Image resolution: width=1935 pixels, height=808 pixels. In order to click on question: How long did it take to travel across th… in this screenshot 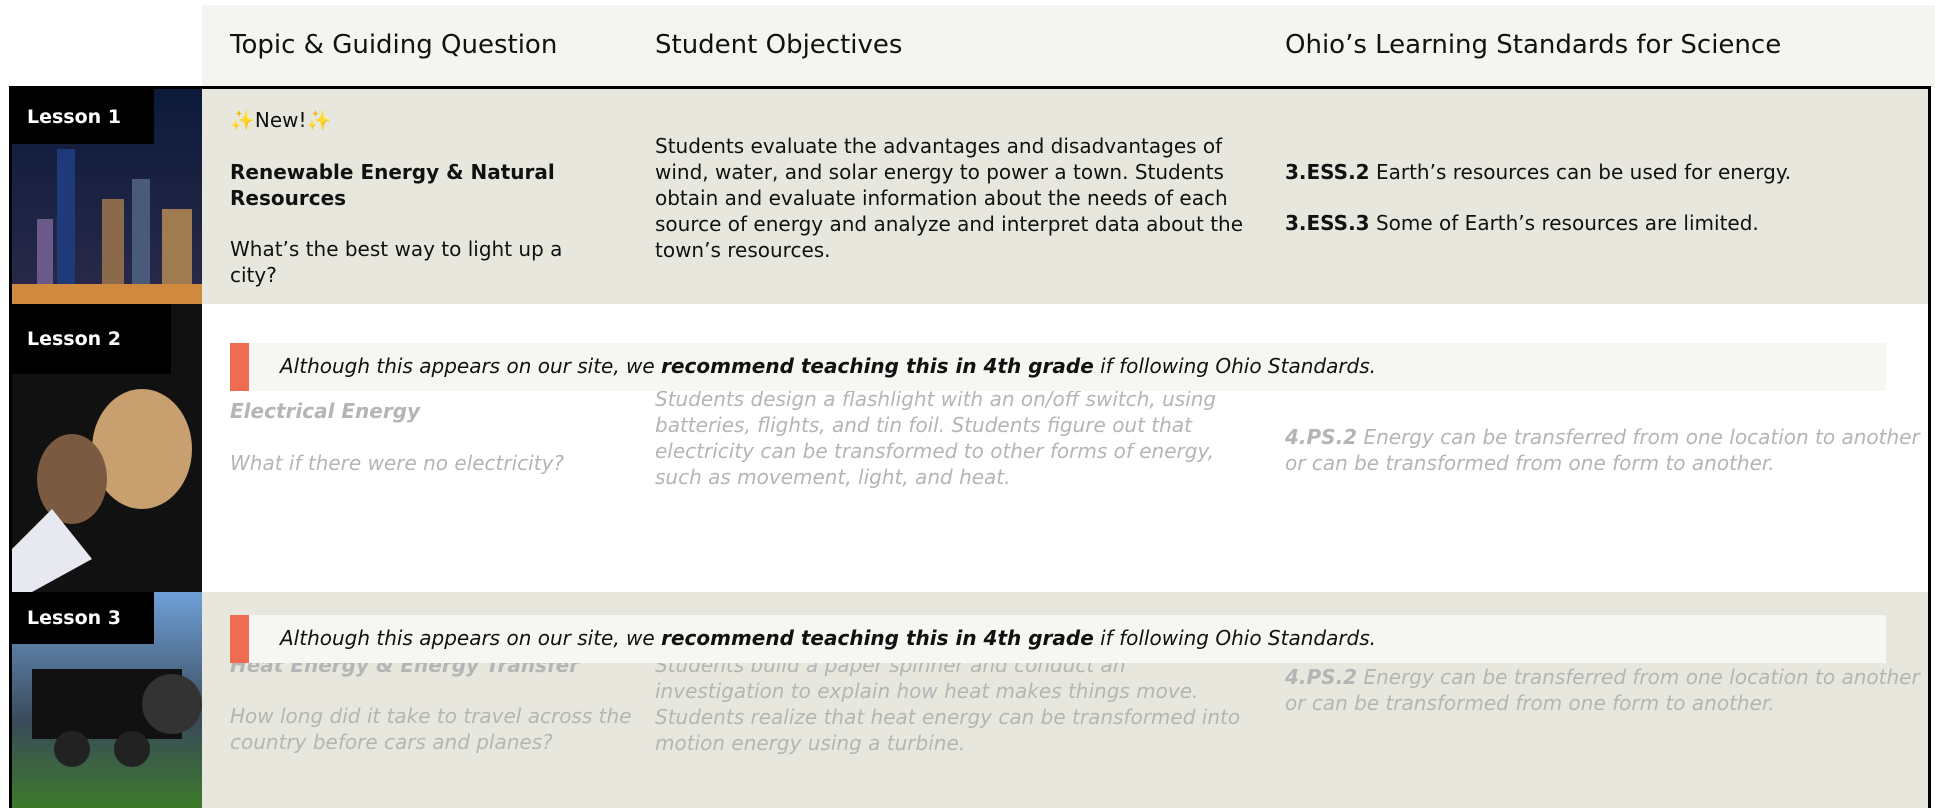, I will do `click(431, 729)`.